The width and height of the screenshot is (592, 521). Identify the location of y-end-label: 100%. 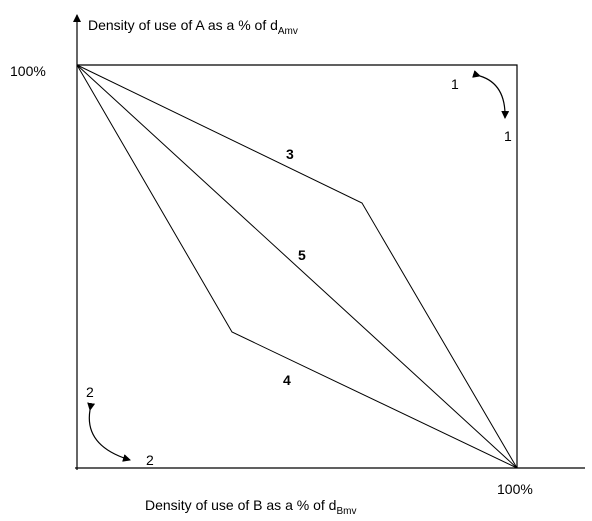
(28, 71).